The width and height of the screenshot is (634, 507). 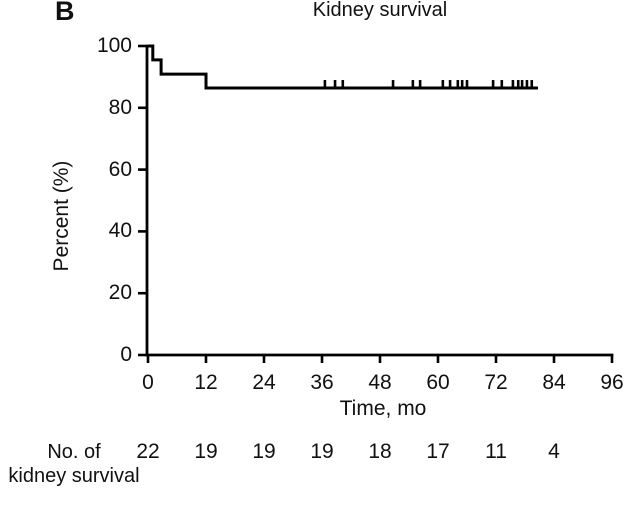 What do you see at coordinates (264, 382) in the screenshot?
I see `x-tick-label-24: 24` at bounding box center [264, 382].